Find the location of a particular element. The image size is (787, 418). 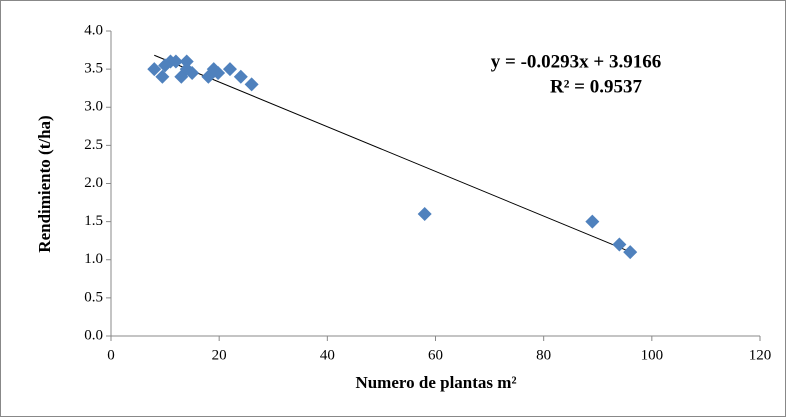

y-tick-label: 1.0 is located at coordinates (93, 259).